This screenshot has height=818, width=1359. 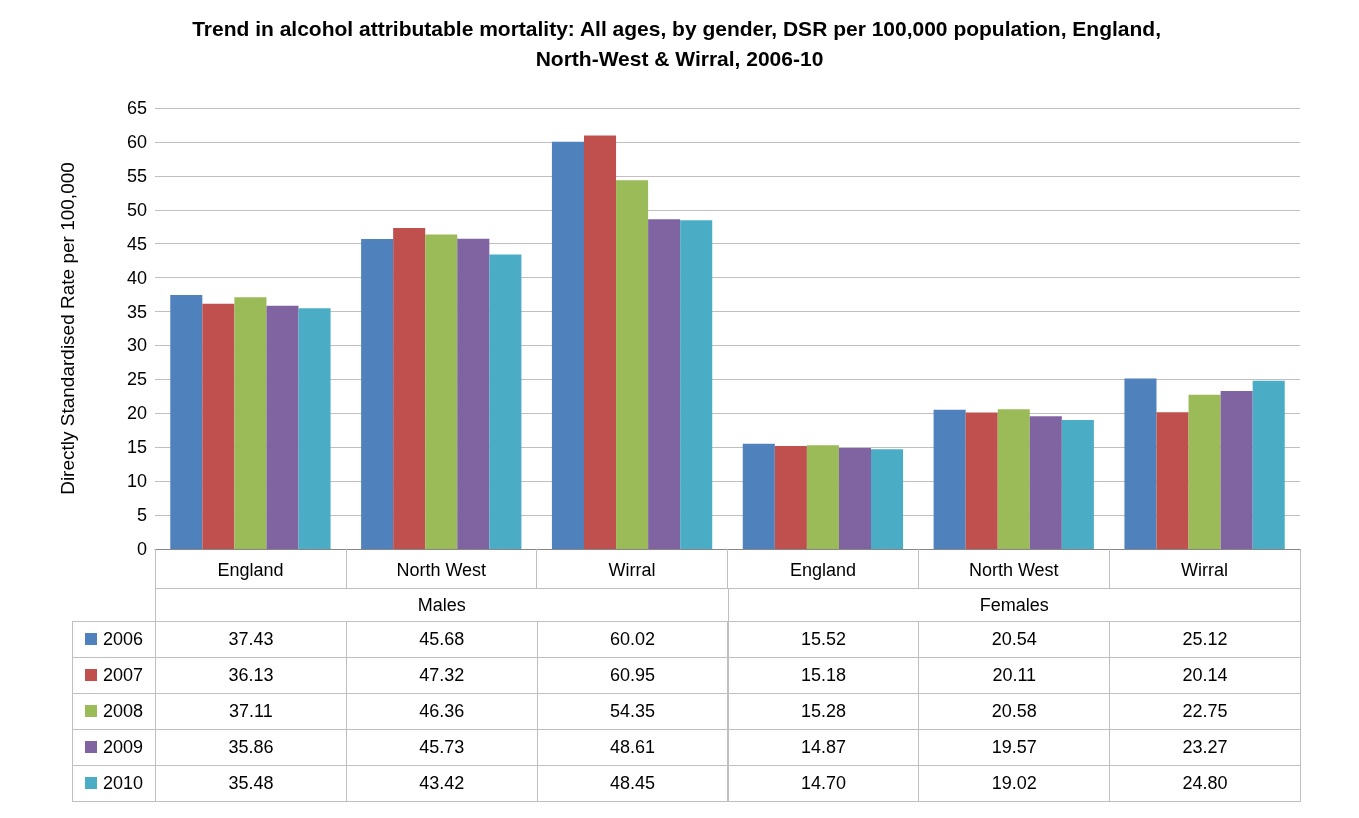 What do you see at coordinates (823, 675) in the screenshot?
I see `data-label: 15.18` at bounding box center [823, 675].